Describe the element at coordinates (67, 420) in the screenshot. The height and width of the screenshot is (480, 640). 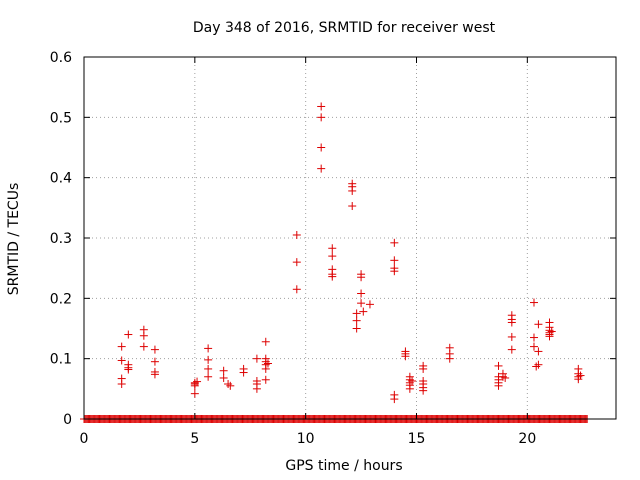
I see `y-tick-label: 0` at that location.